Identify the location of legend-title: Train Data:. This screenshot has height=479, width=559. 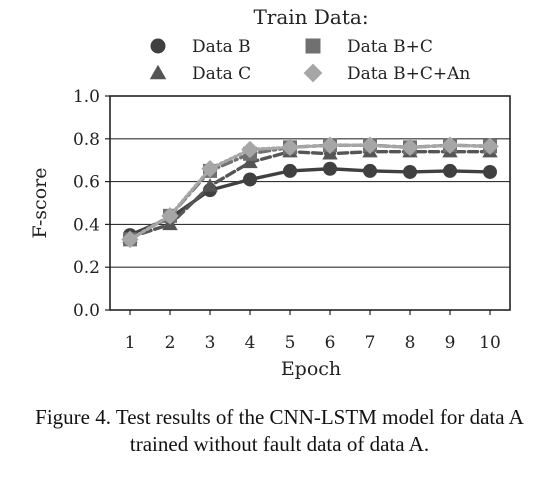
(310, 17).